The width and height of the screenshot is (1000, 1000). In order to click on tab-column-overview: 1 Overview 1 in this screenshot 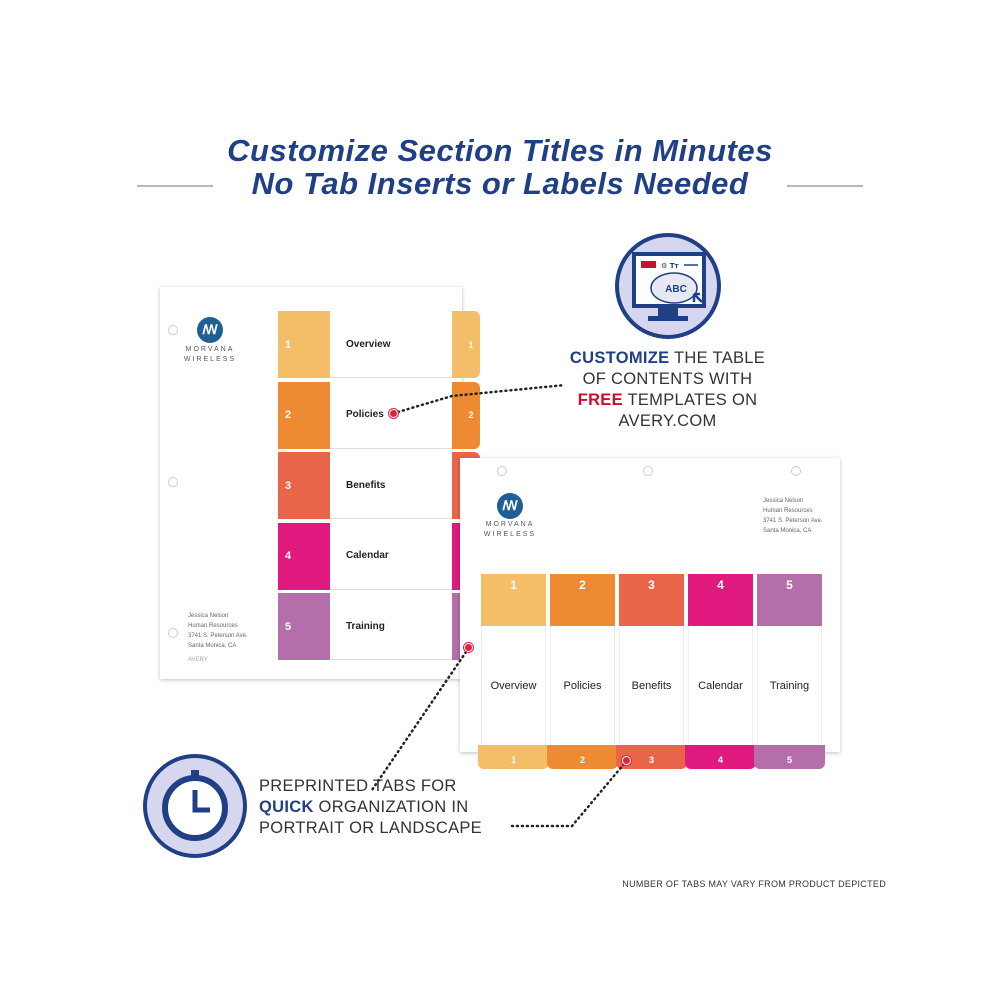, I will do `click(513, 672)`.